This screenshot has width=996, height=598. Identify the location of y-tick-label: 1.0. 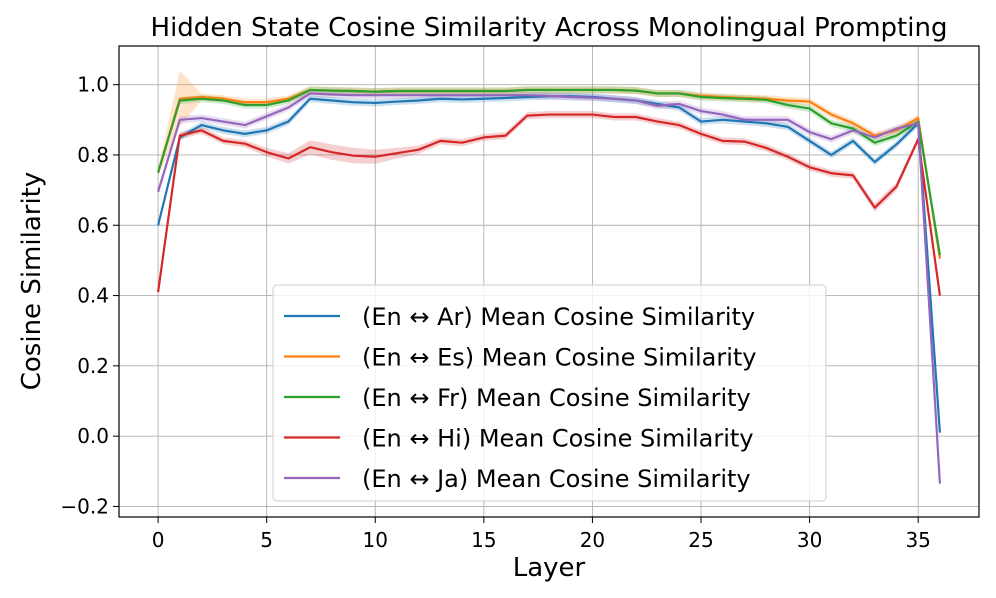
(93, 85).